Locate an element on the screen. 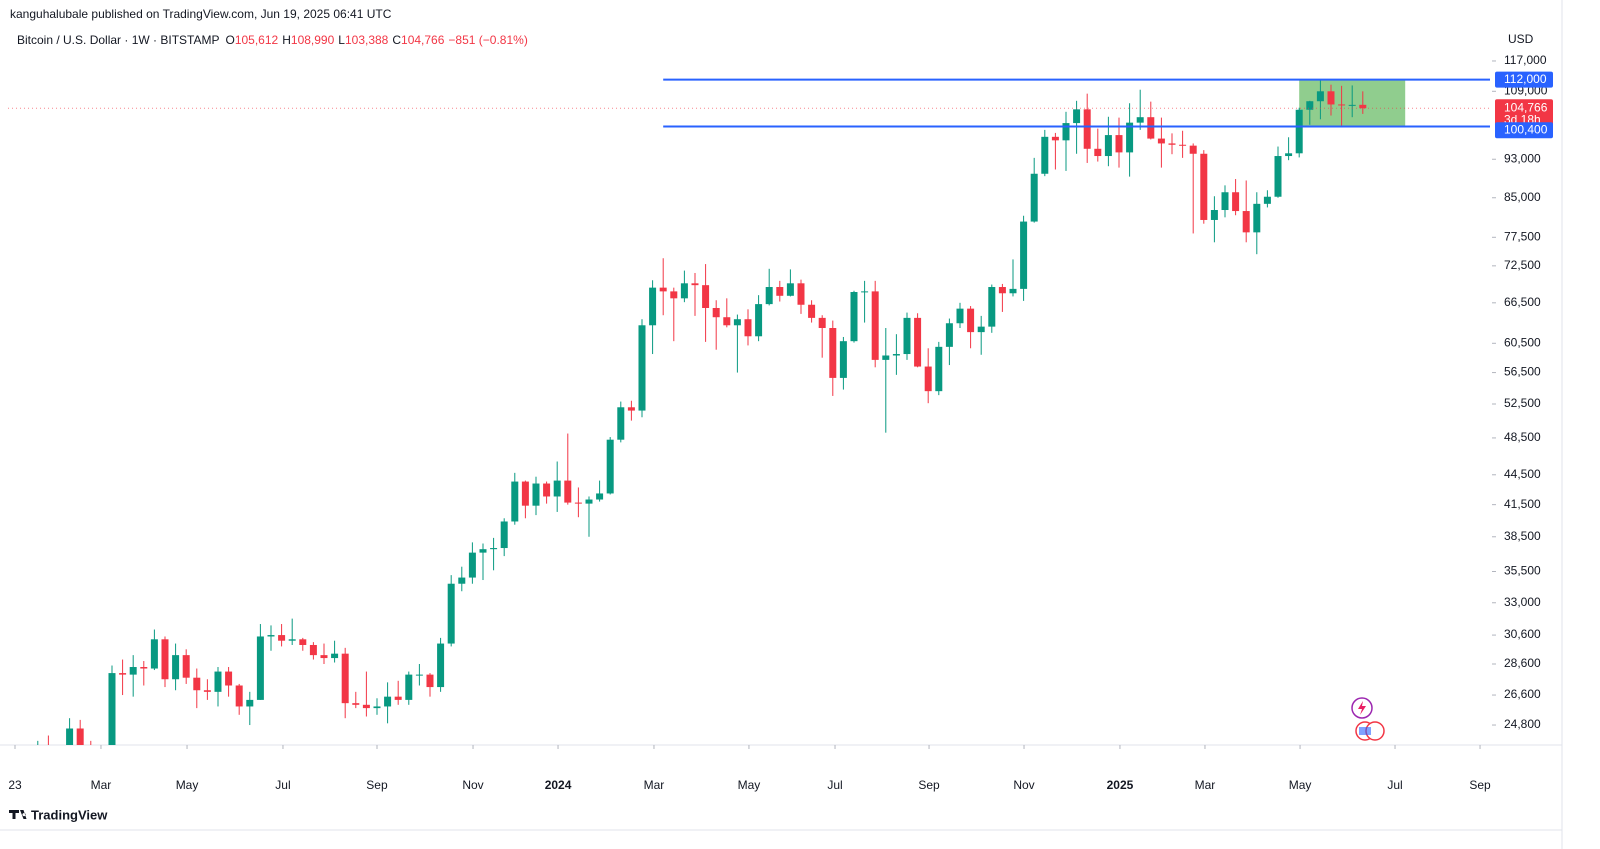  y-tick-label: 117,000 is located at coordinates (1525, 60).